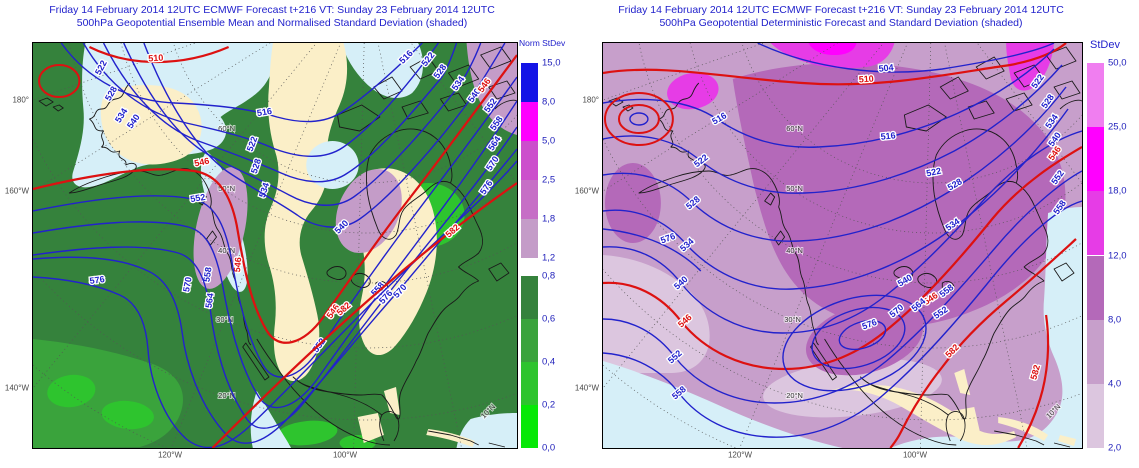 The image size is (1139, 468). I want to click on colorbar-tick-label: 0,6, so click(549, 319).